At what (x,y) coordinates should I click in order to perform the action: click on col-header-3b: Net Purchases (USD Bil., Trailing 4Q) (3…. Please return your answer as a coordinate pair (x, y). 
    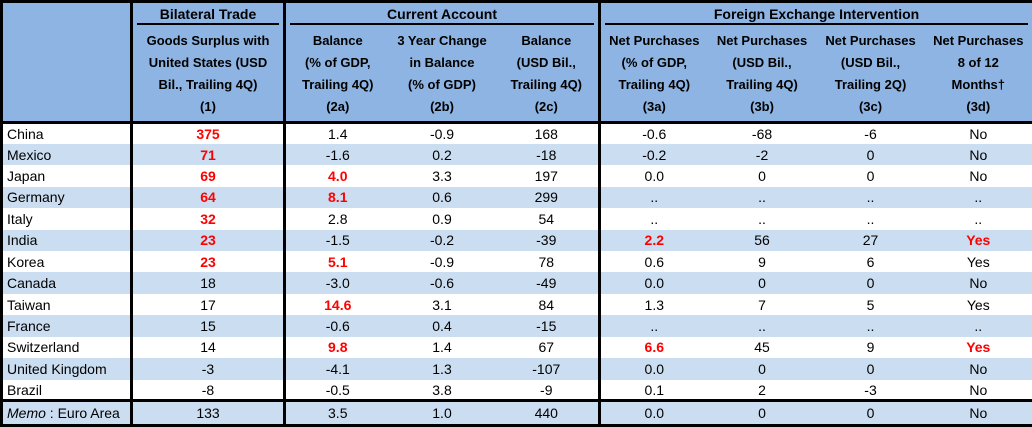
    Looking at the image, I should click on (762, 74).